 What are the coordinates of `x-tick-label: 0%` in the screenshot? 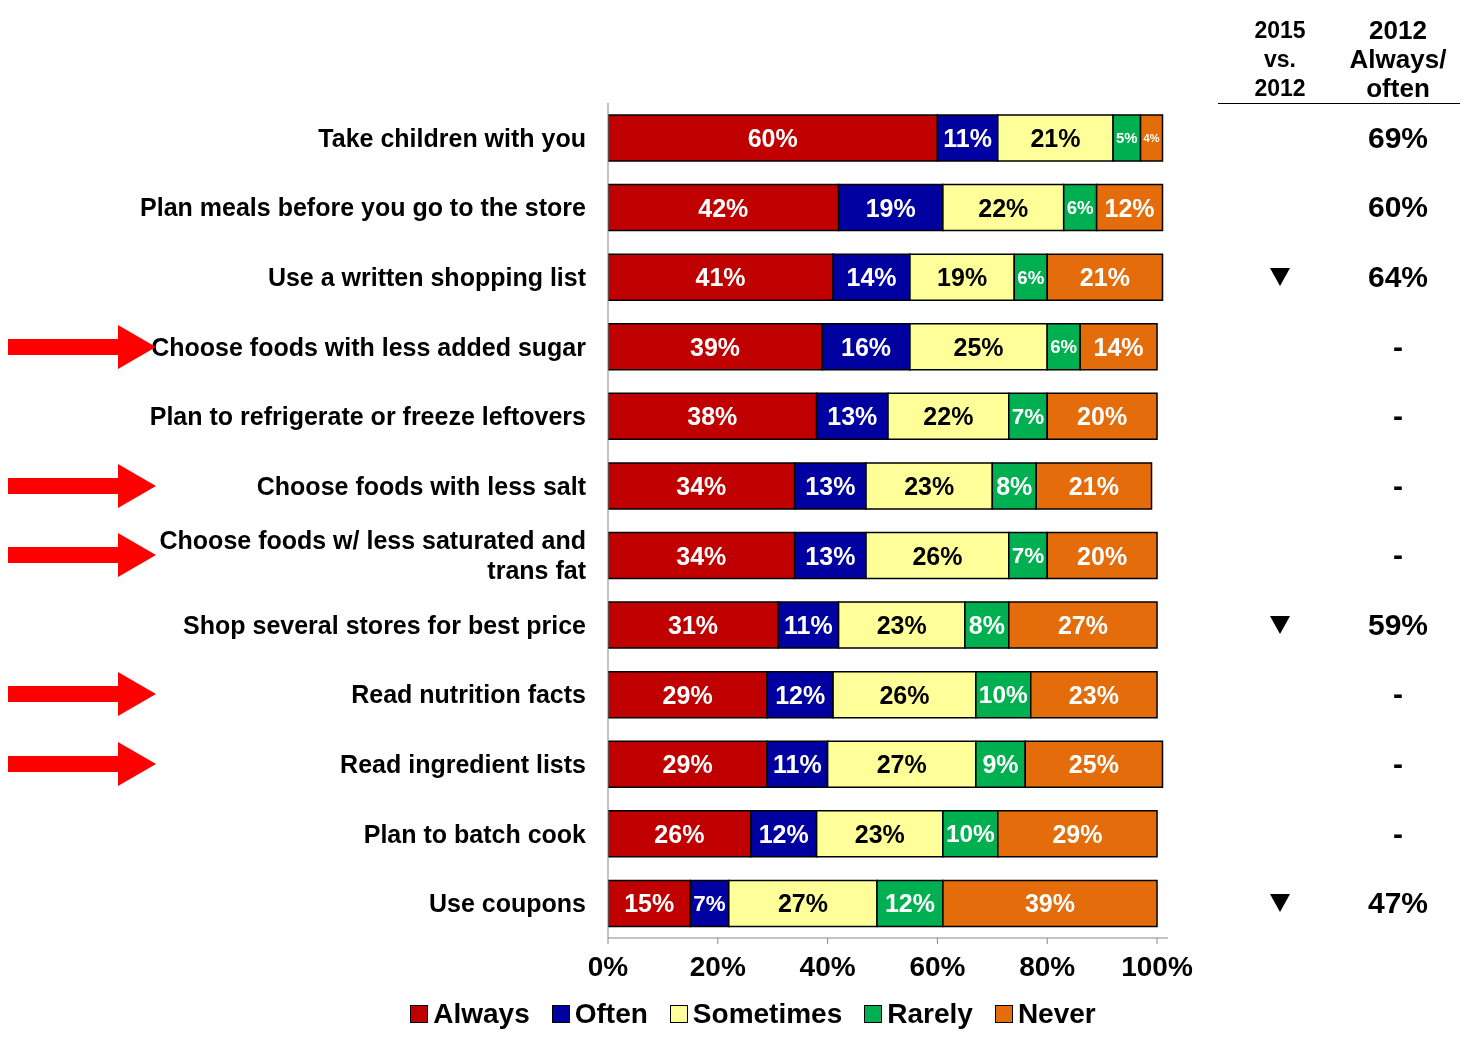 It's located at (608, 966).